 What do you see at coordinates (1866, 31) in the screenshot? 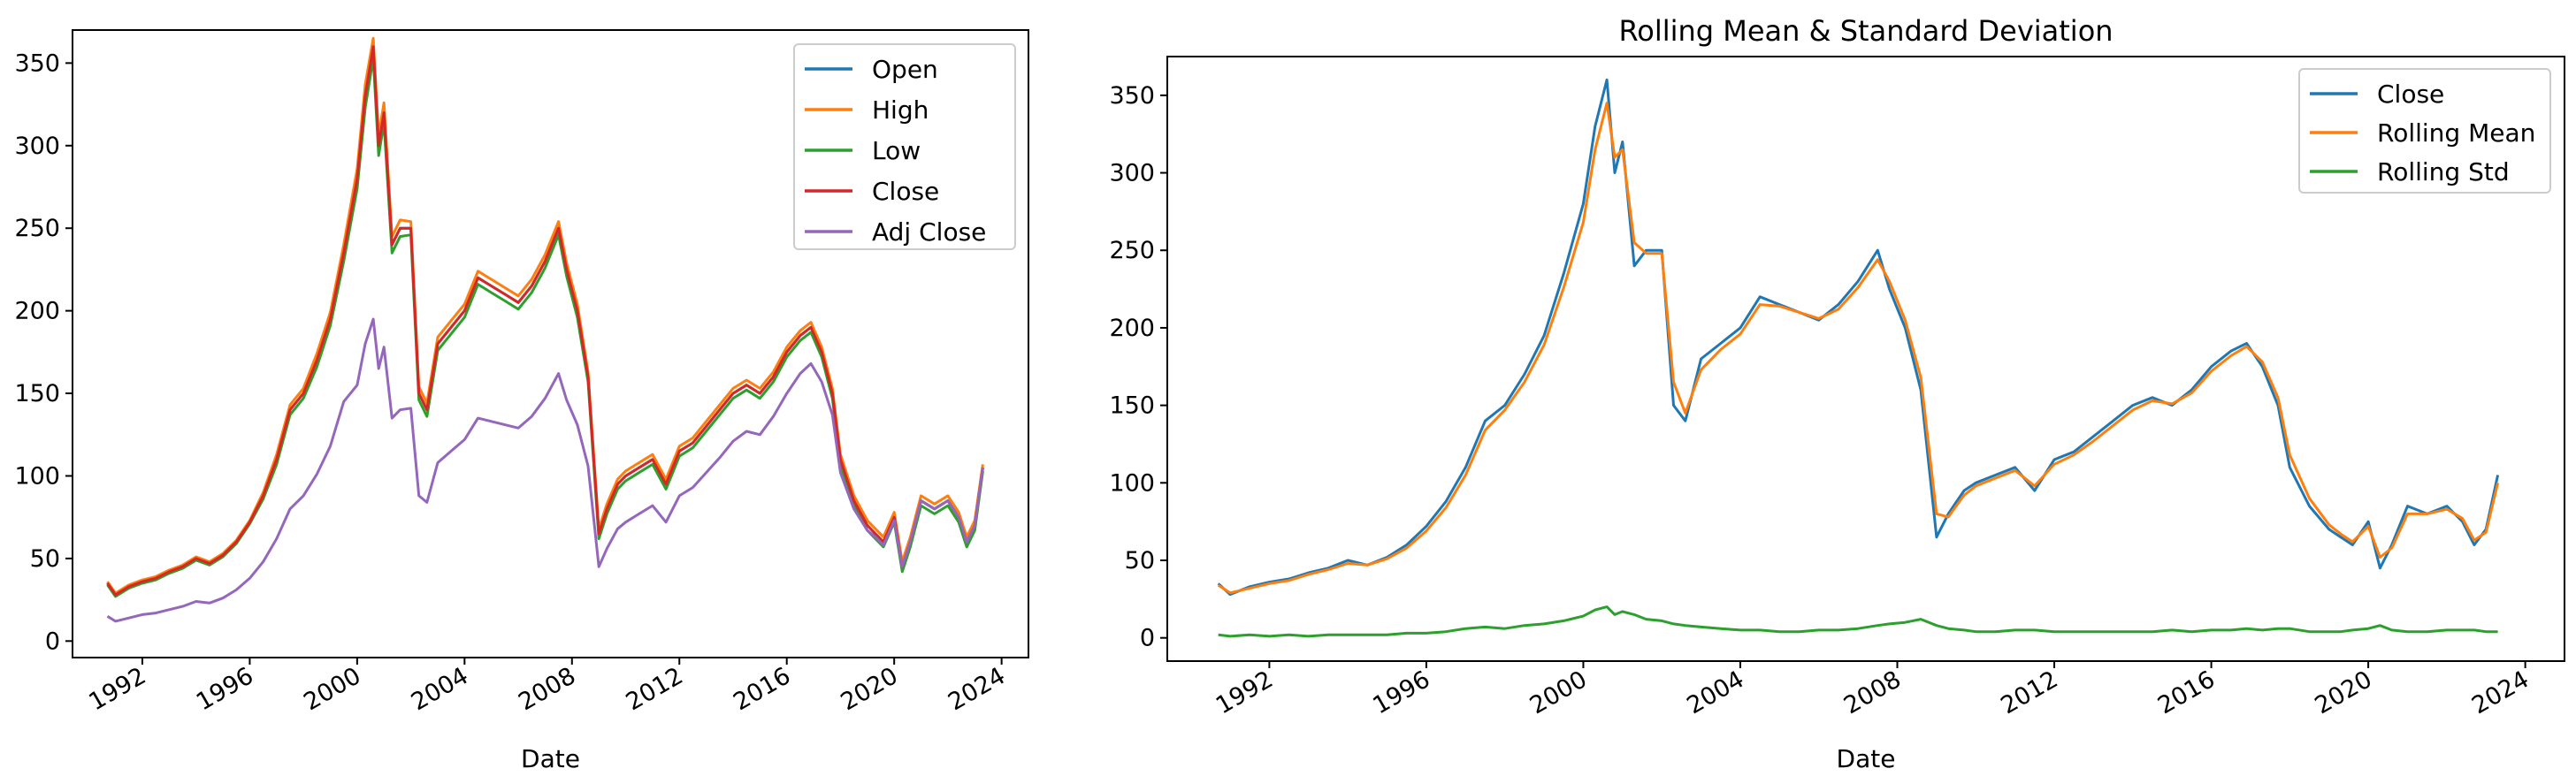
I see `right-chart-title: Rolling Mean & Standard Deviation` at bounding box center [1866, 31].